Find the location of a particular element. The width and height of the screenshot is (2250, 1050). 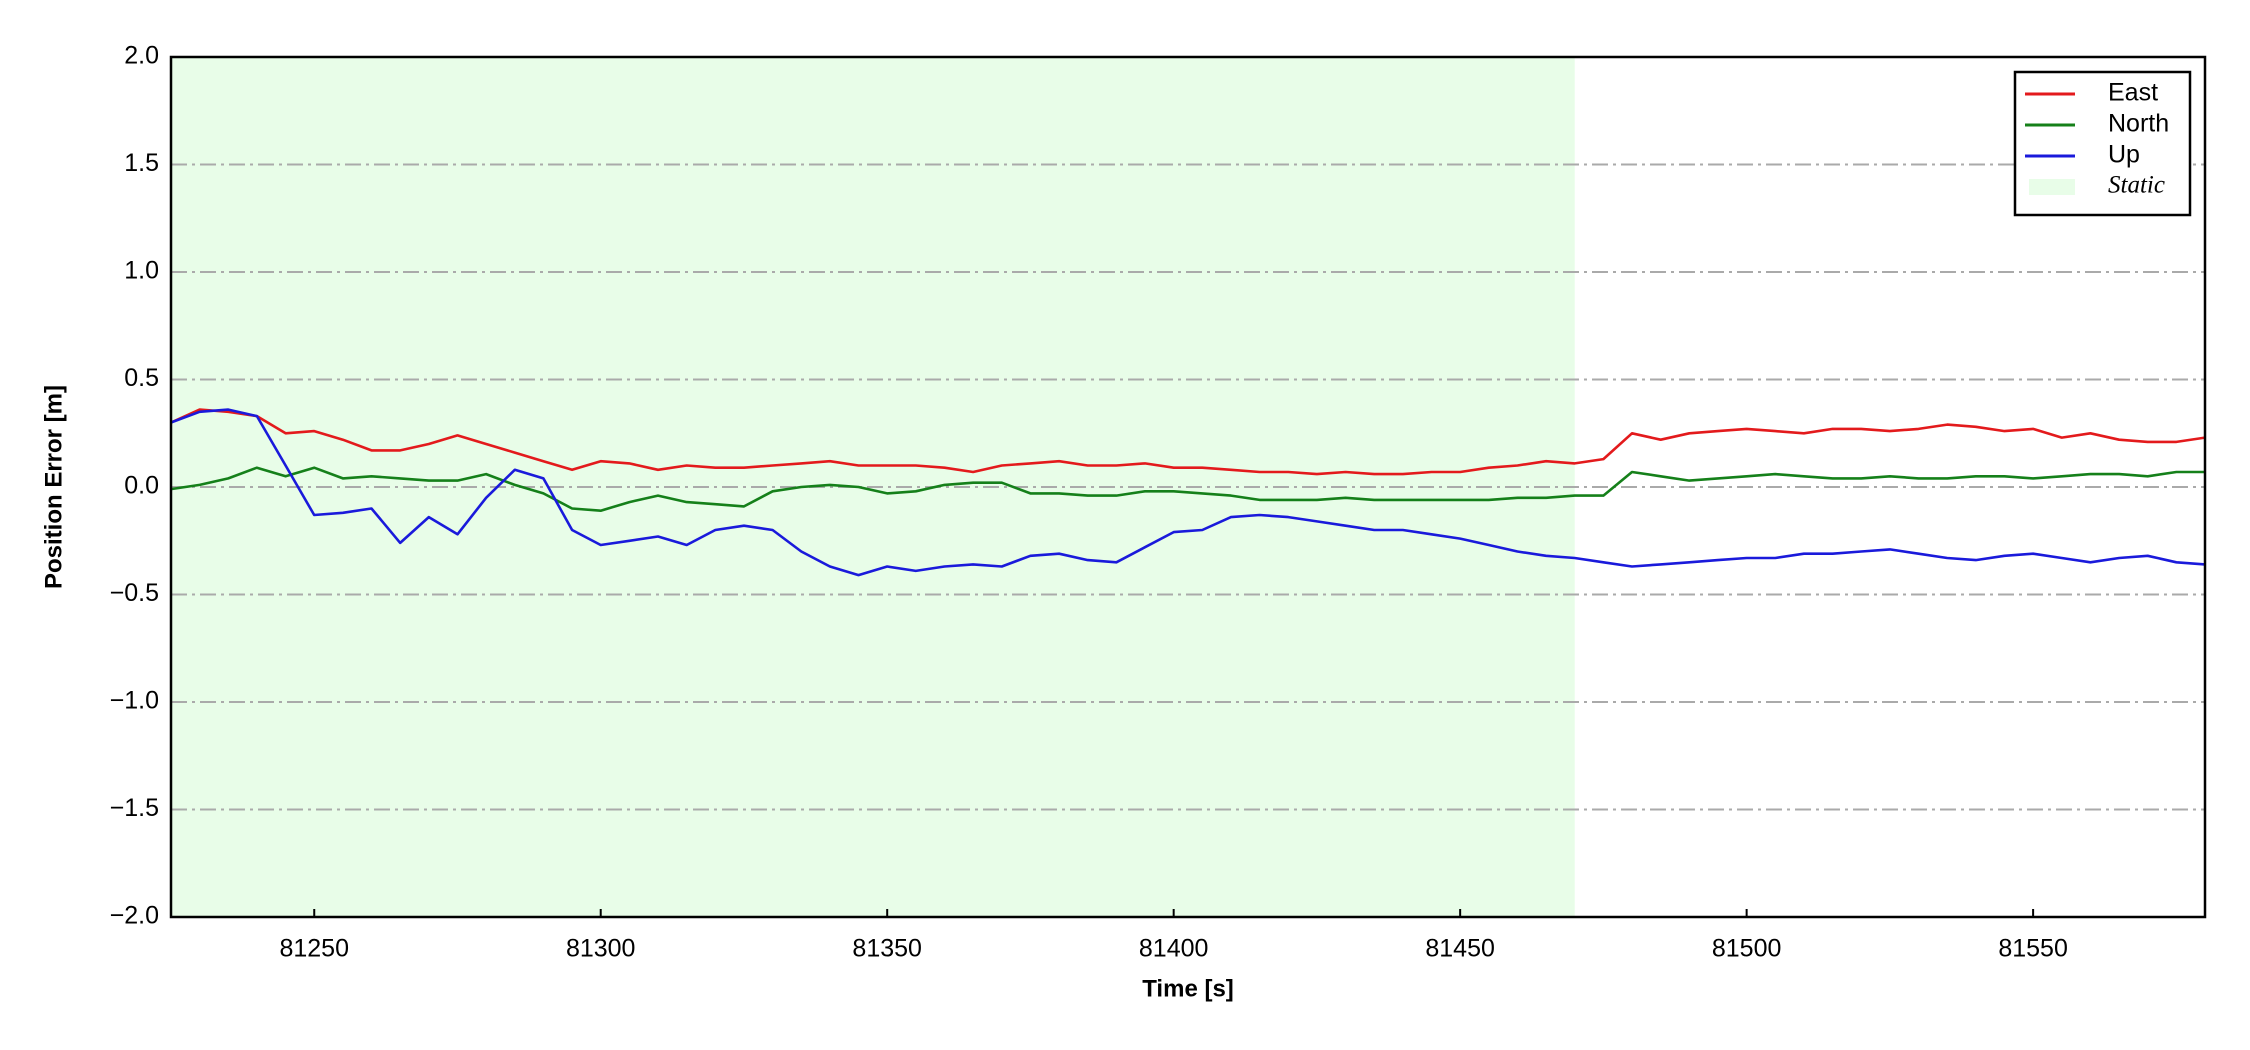

x-tick-label: 81550 is located at coordinates (2033, 949).